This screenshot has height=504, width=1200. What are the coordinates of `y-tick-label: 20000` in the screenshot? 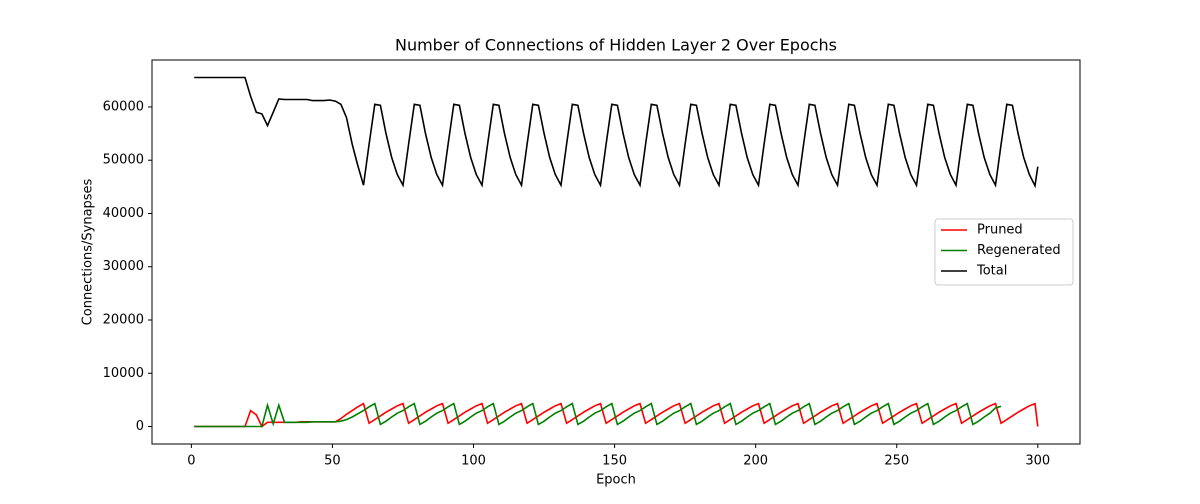 It's located at (123, 320).